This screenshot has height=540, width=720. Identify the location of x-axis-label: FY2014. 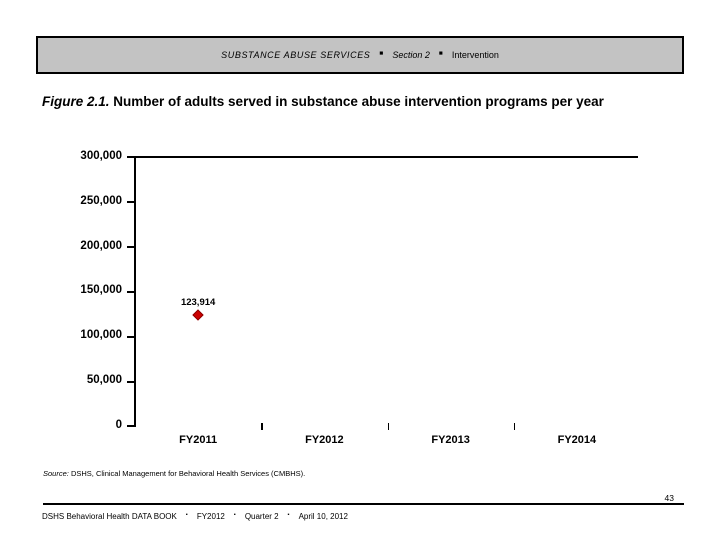
(577, 440).